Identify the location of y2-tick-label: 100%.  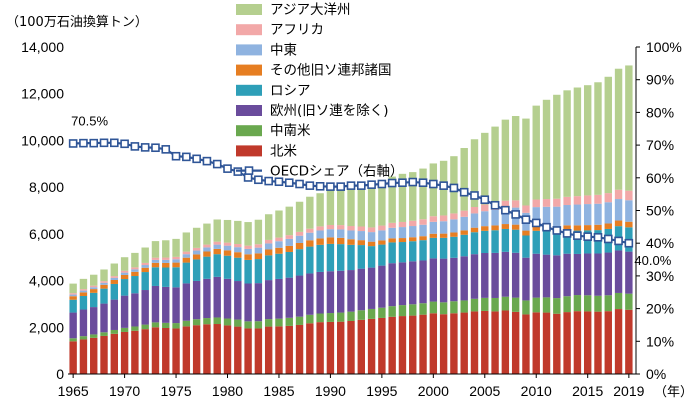
(664, 47).